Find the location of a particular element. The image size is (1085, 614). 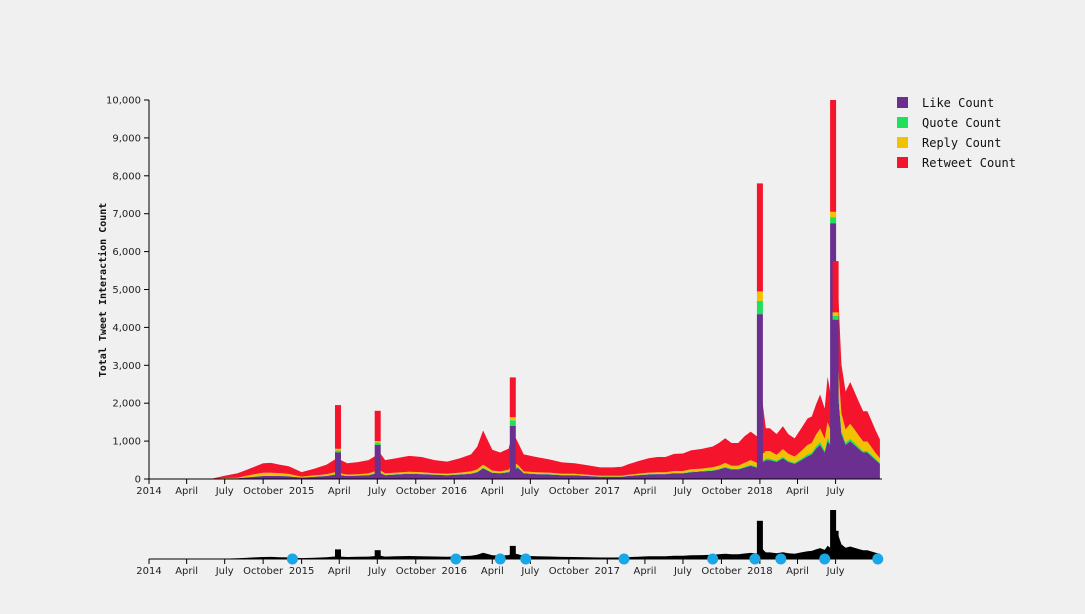

spike-bar-1-like-count is located at coordinates (377, 461).